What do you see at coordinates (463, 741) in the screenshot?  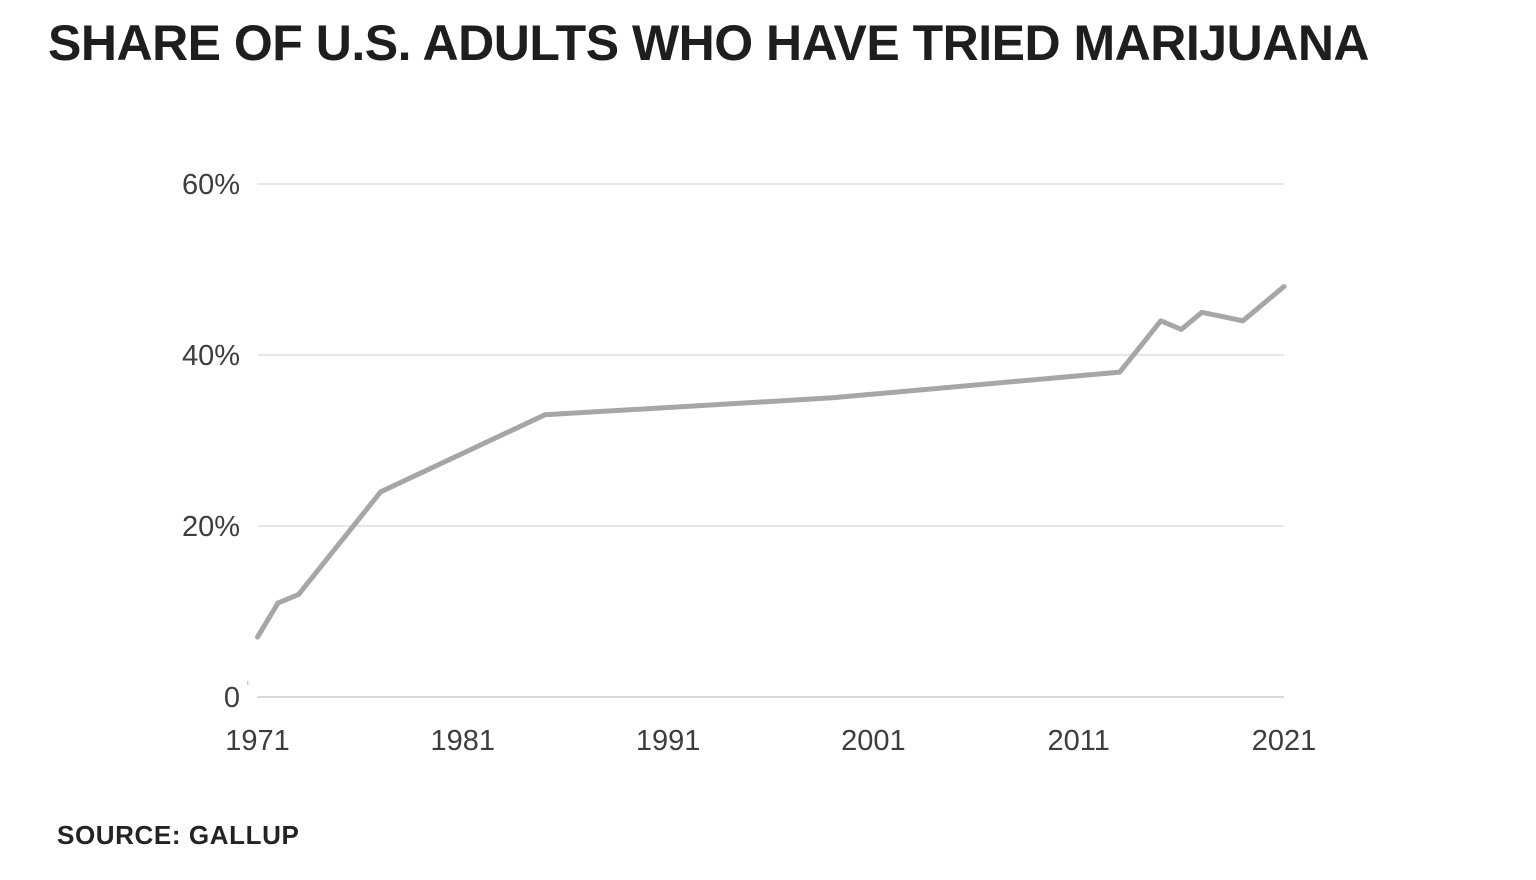 I see `x-tick-label-1981: 1981` at bounding box center [463, 741].